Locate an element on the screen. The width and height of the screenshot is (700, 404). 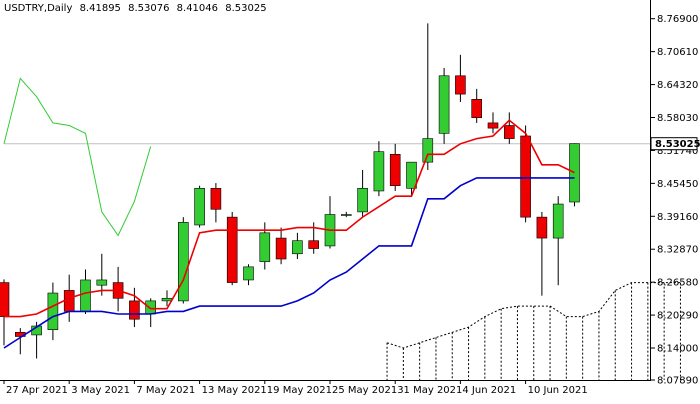
x-tick-label-6: 31 May 2021 is located at coordinates (429, 390).